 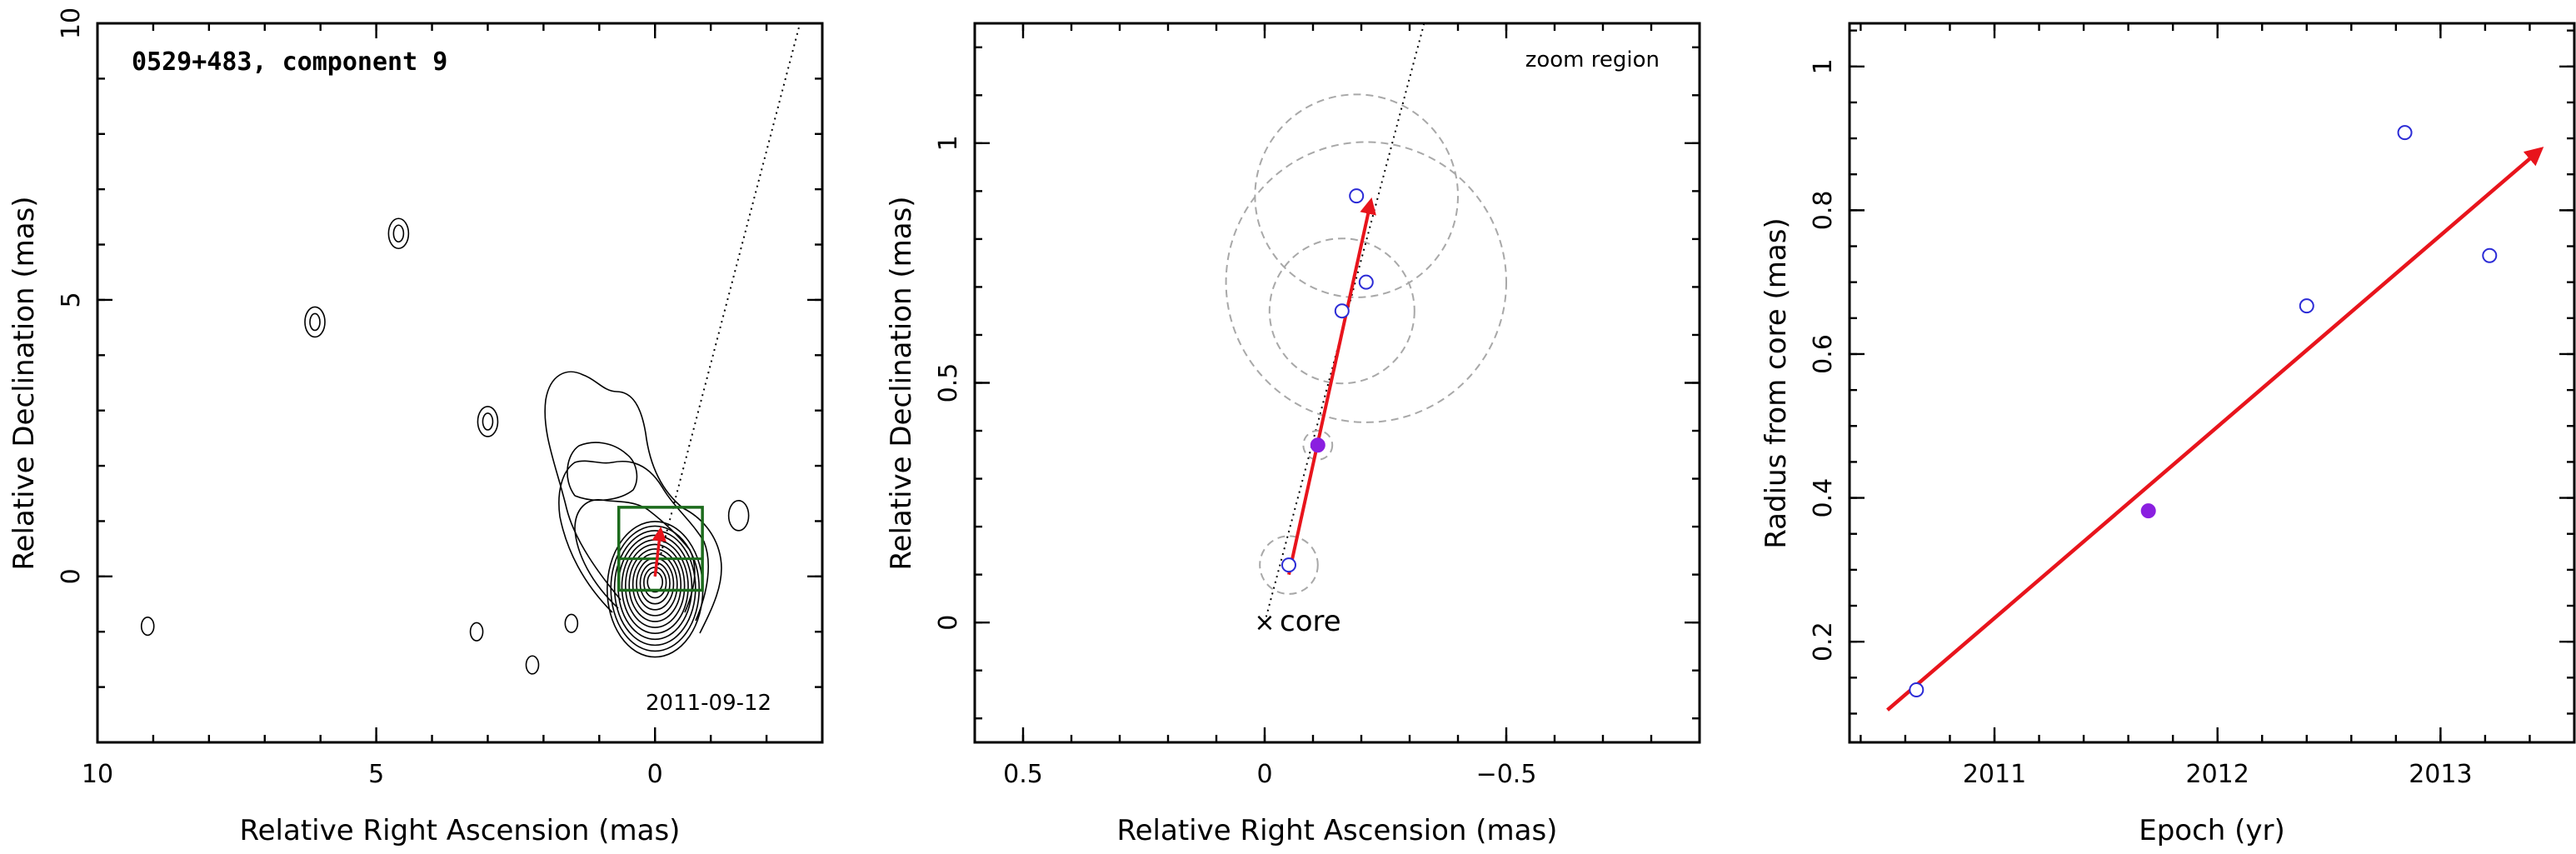 I want to click on p3-xtick-label: 2011, so click(x=1994, y=774).